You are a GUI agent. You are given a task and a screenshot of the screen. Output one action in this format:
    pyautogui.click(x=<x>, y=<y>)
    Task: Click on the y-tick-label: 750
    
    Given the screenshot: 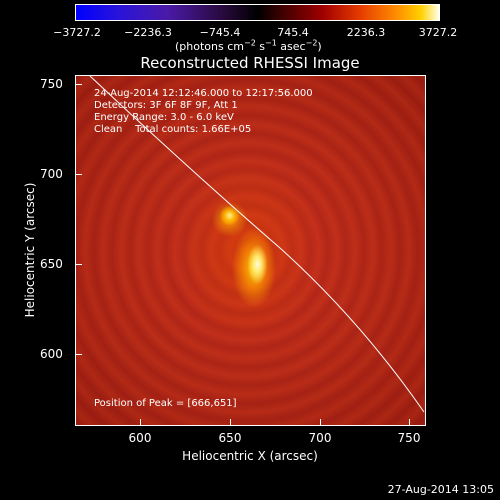 What is the action you would take?
    pyautogui.click(x=51, y=84)
    